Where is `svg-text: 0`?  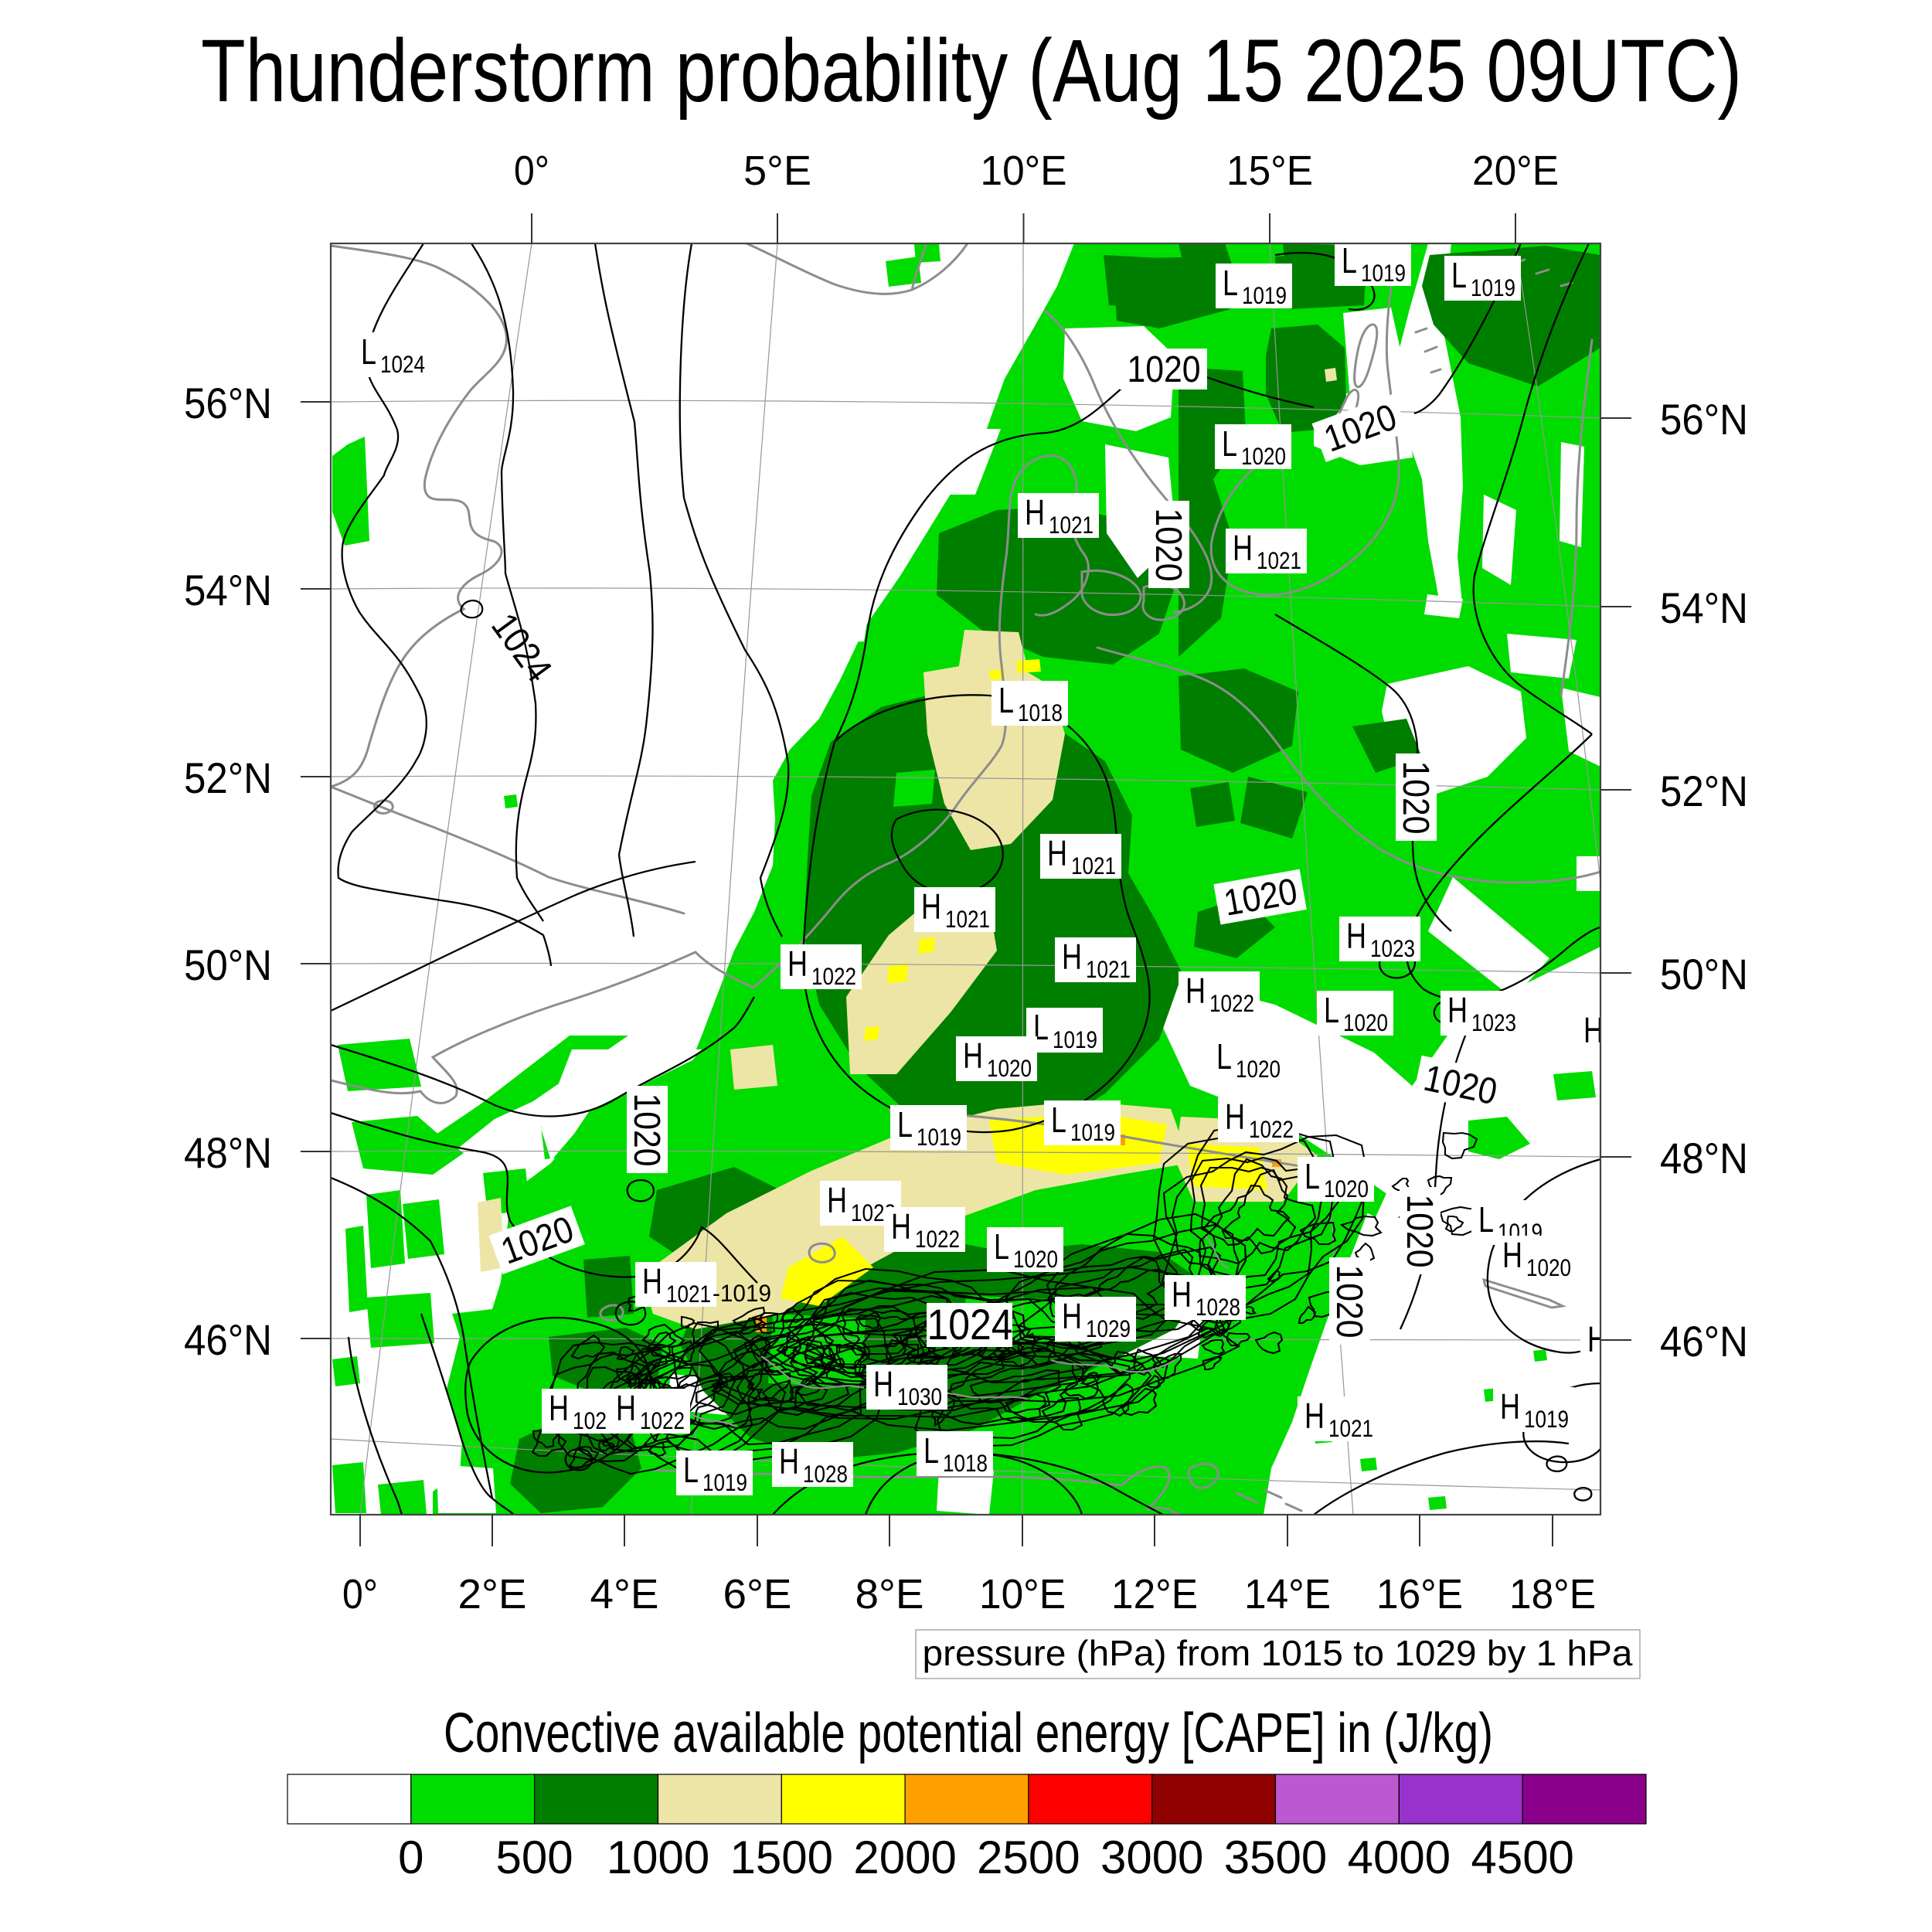 svg-text: 0 is located at coordinates (411, 1857).